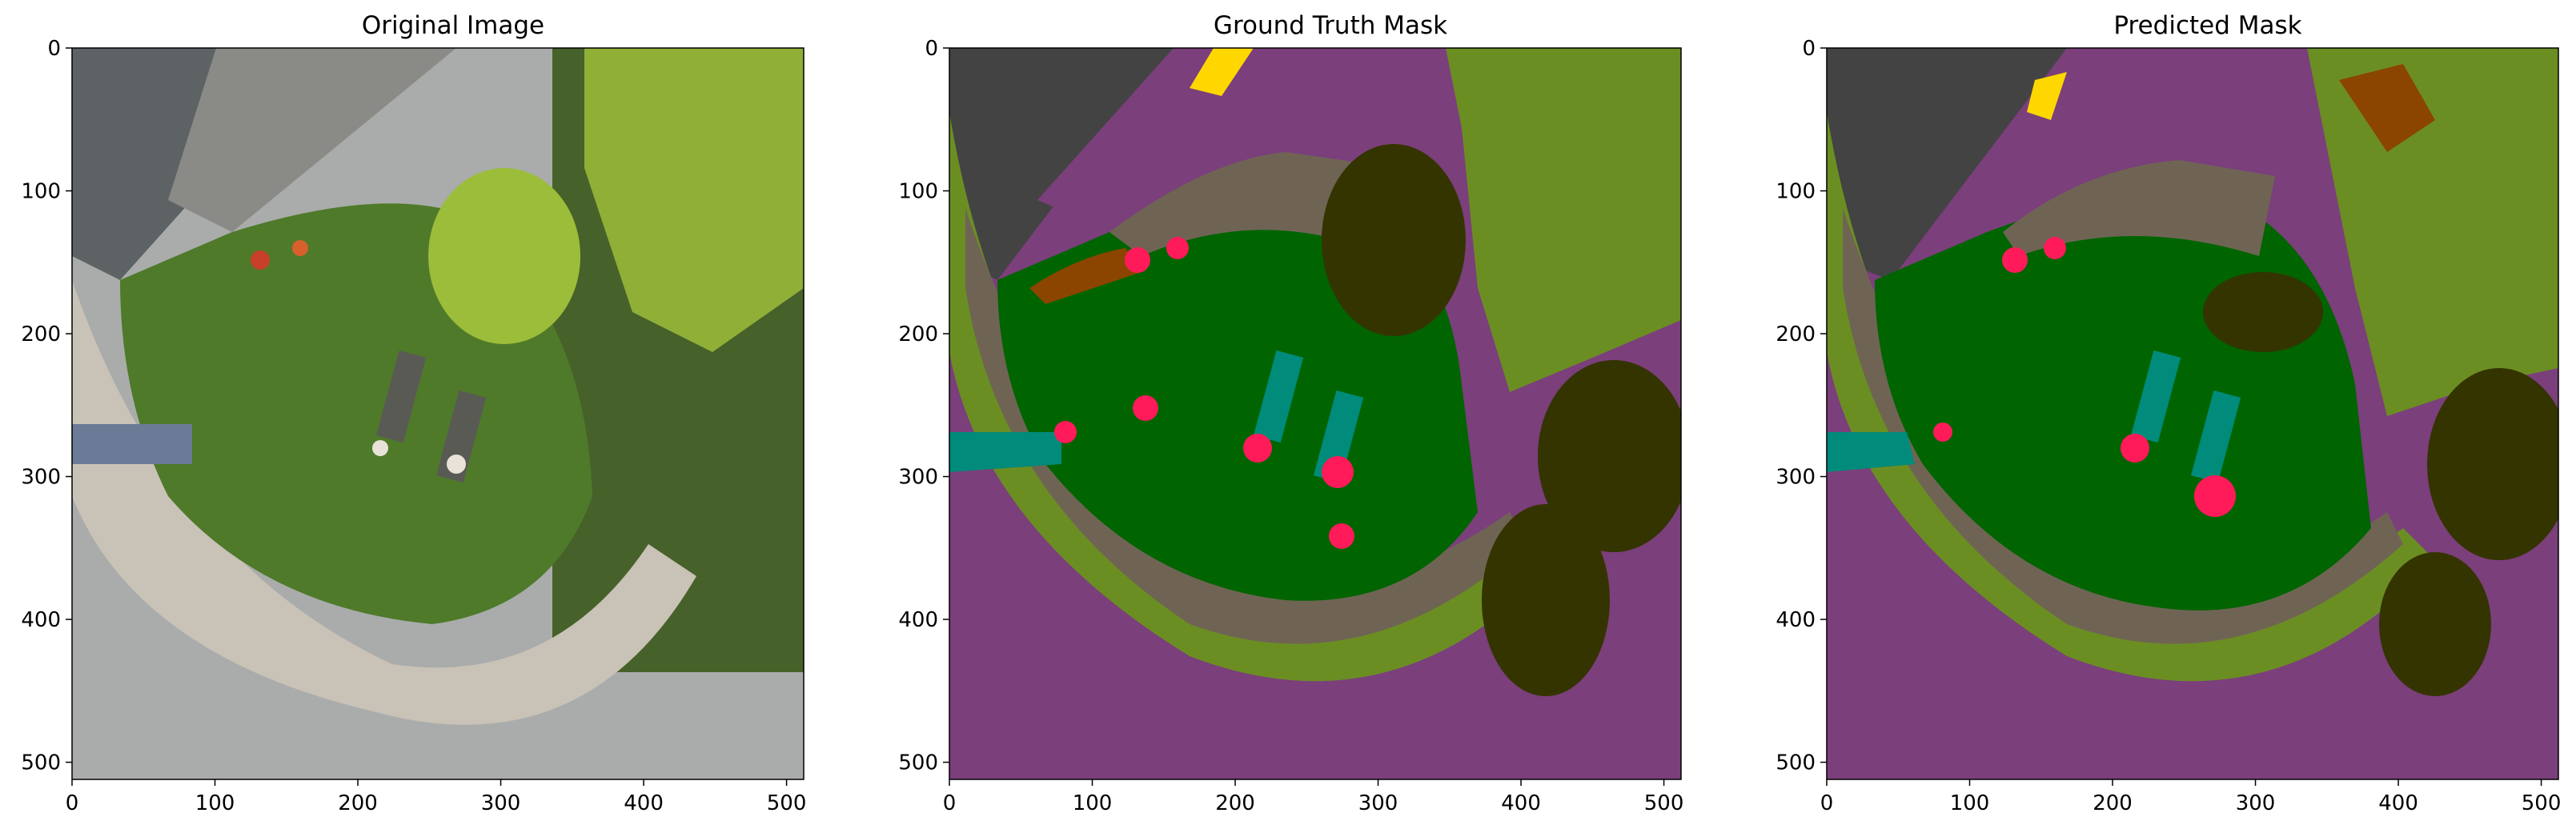  What do you see at coordinates (47, 406) in the screenshot?
I see `y-ticks-original: 0 100 200 300 400 500` at bounding box center [47, 406].